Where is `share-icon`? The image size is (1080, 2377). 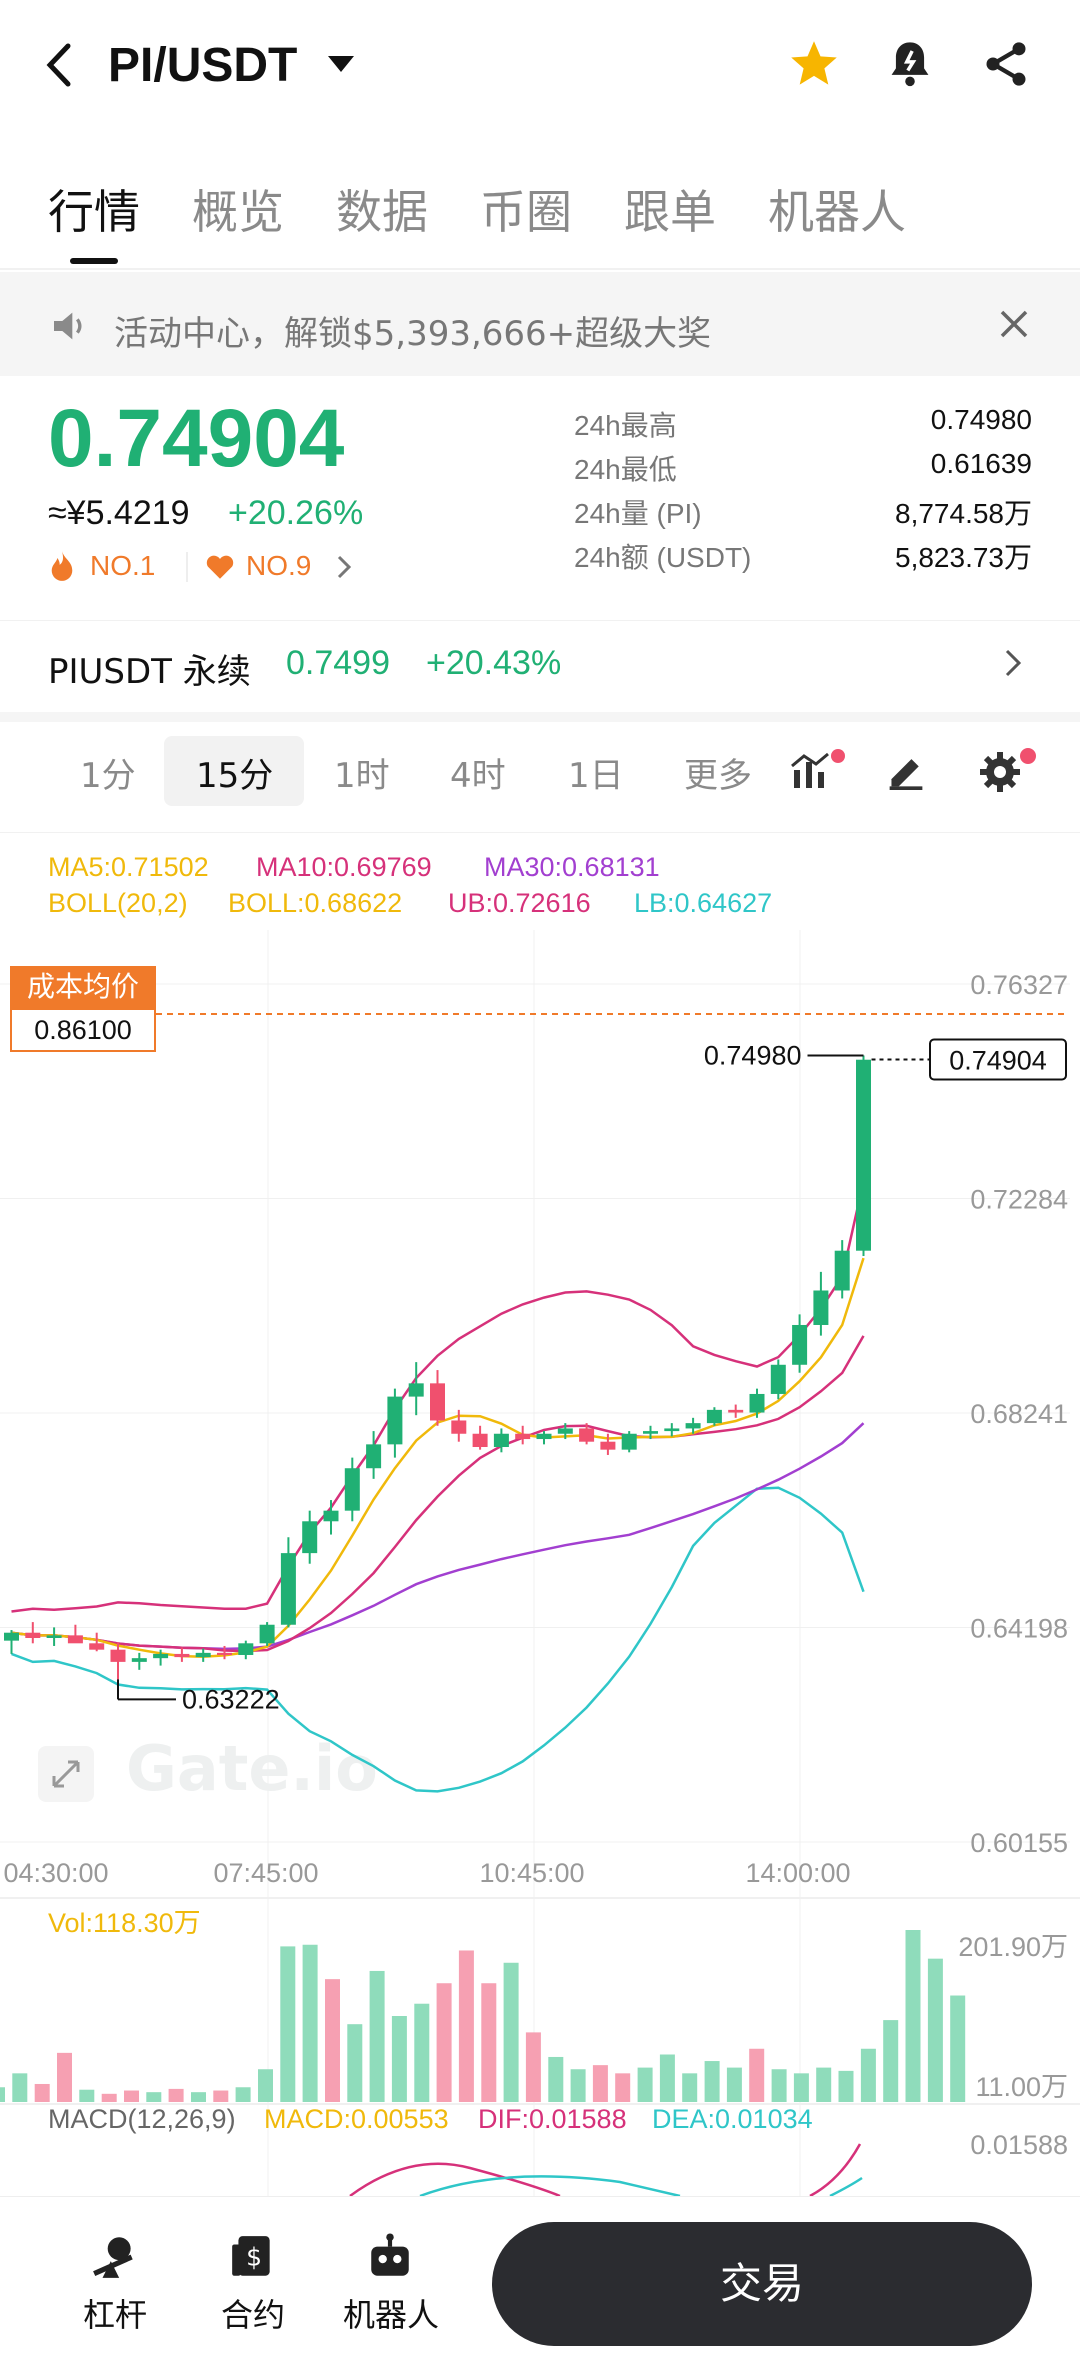 share-icon is located at coordinates (1006, 66).